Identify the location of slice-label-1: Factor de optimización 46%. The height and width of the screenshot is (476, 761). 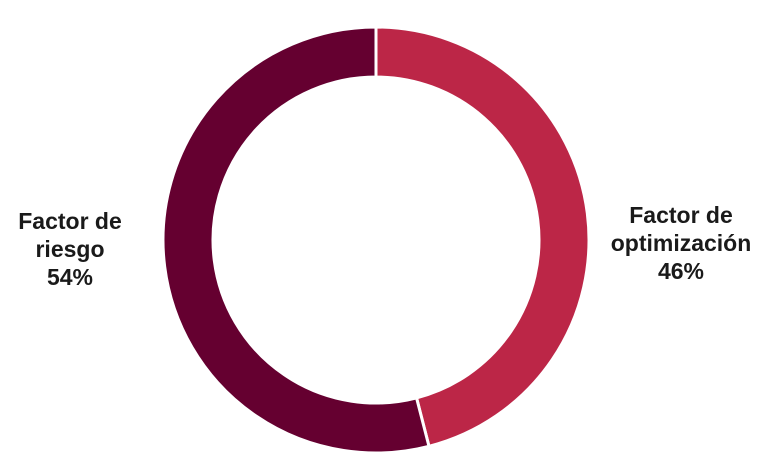
(681, 243).